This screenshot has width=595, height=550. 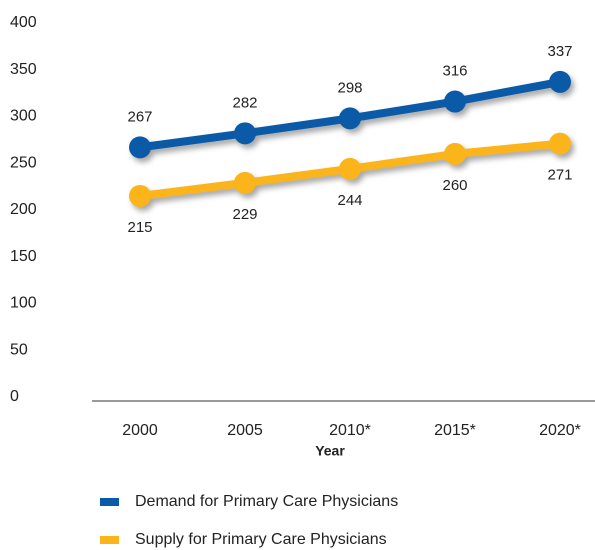 What do you see at coordinates (559, 51) in the screenshot?
I see `data-label: 337` at bounding box center [559, 51].